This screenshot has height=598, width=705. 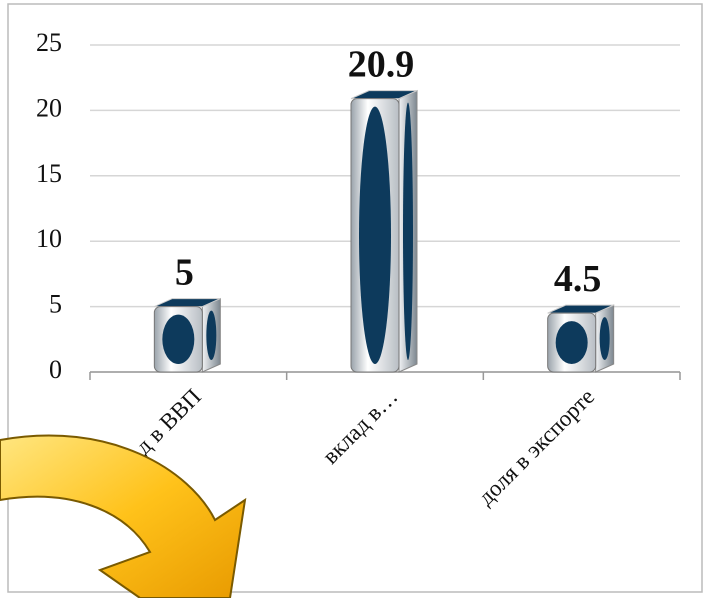 I want to click on y-tick-label: 20, so click(x=49, y=107).